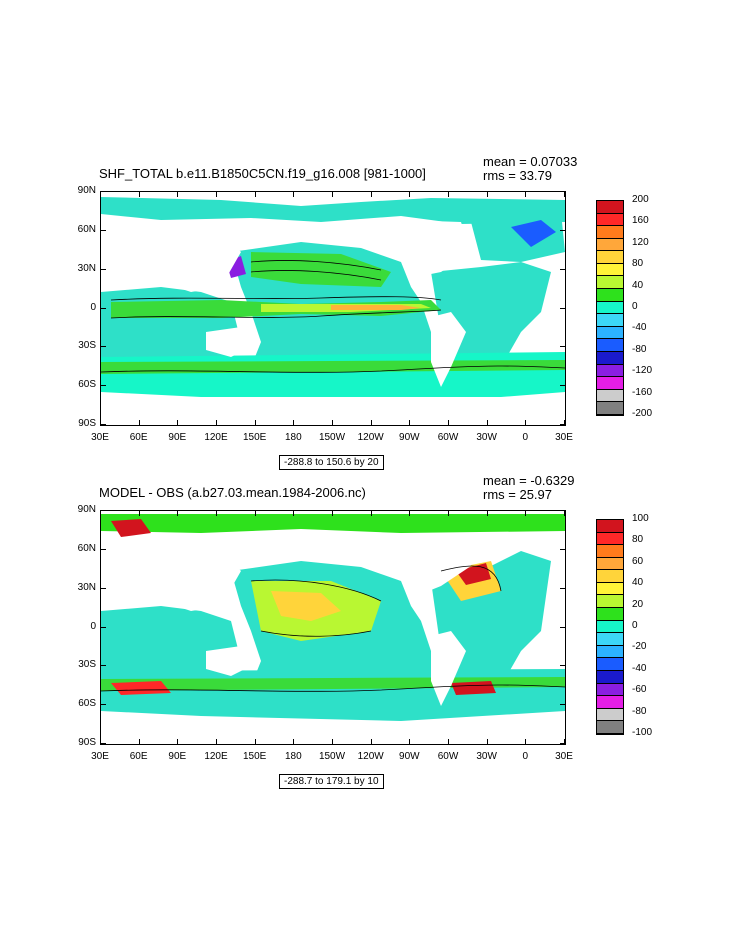  Describe the element at coordinates (635, 306) in the screenshot. I see `colorbar-label: 0` at that location.